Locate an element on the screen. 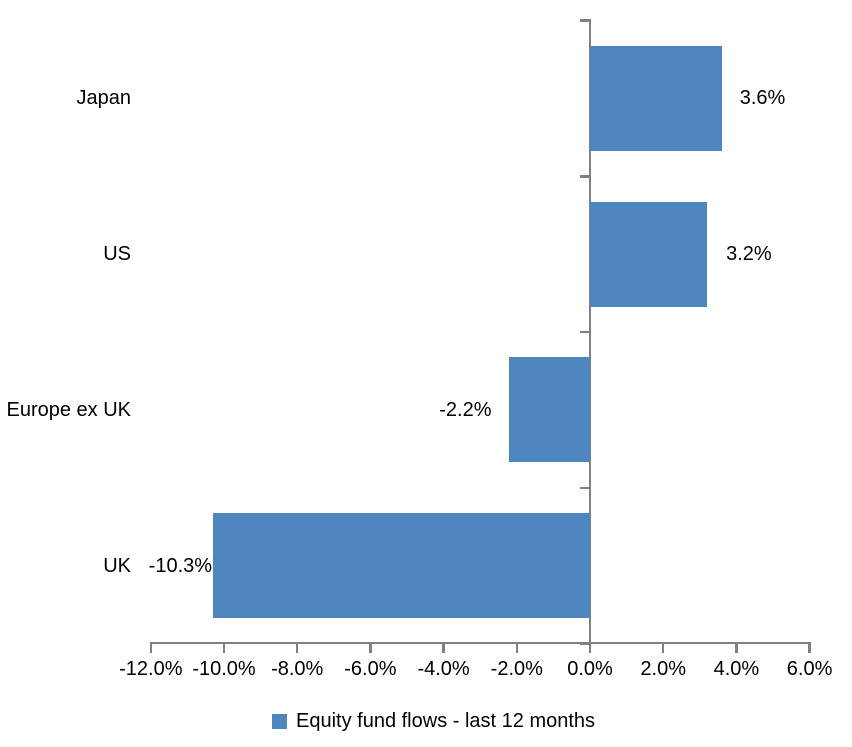 The image size is (852, 747). data-label-uk: -10.3% is located at coordinates (180, 565).